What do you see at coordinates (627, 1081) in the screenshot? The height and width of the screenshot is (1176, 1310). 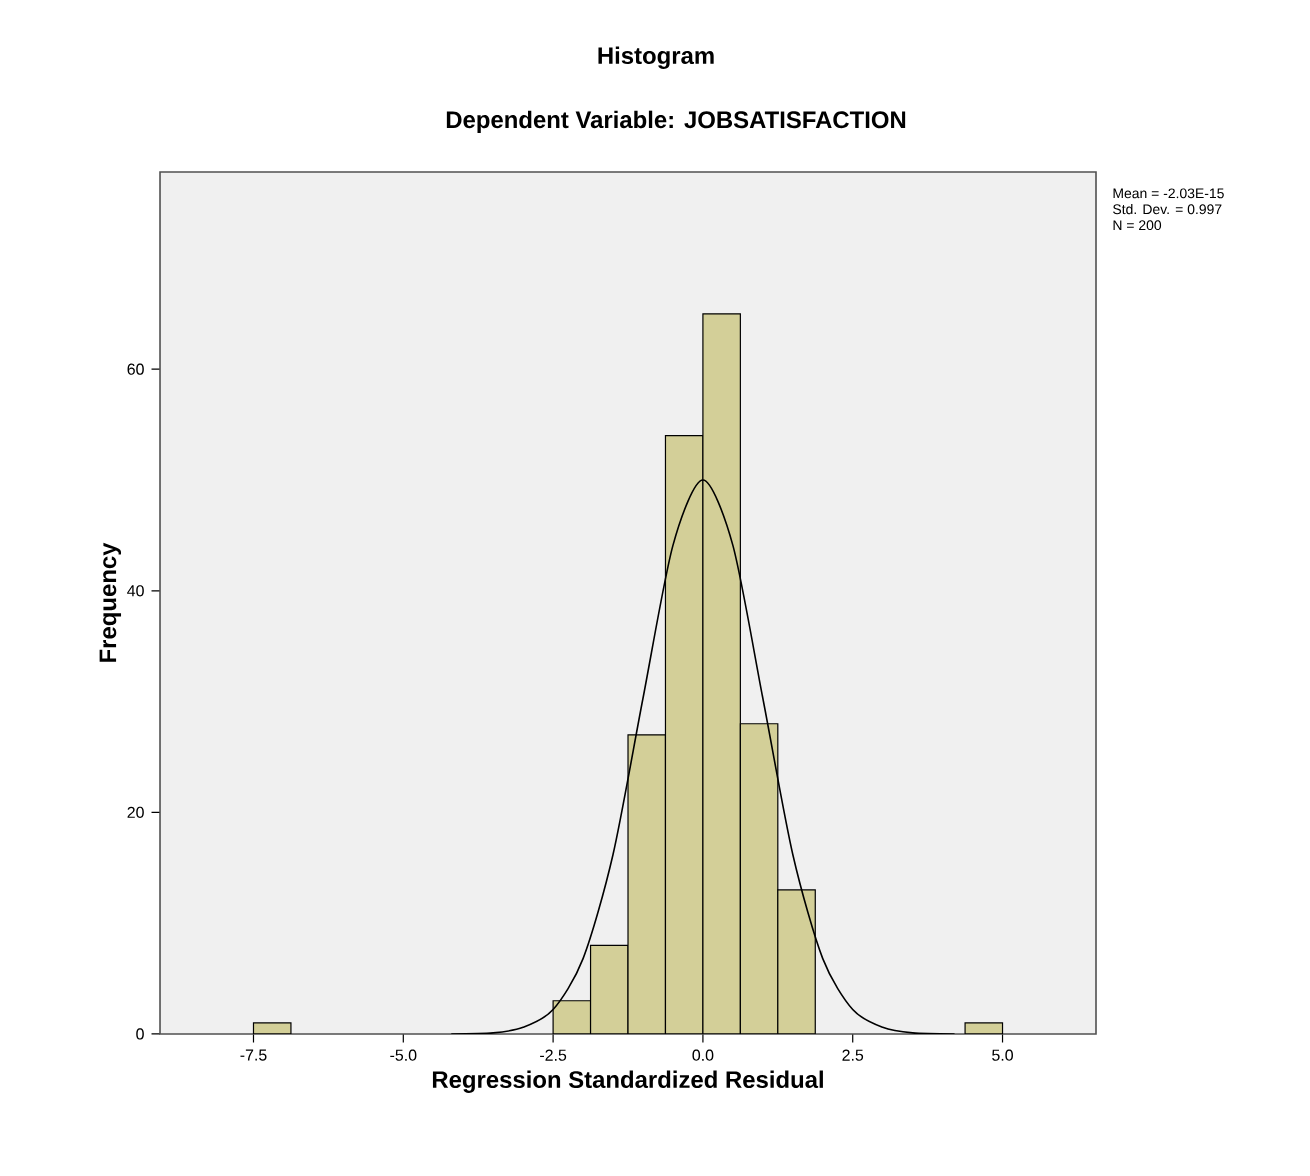 I see `x-axis-title: Regression Standardized Residual` at bounding box center [627, 1081].